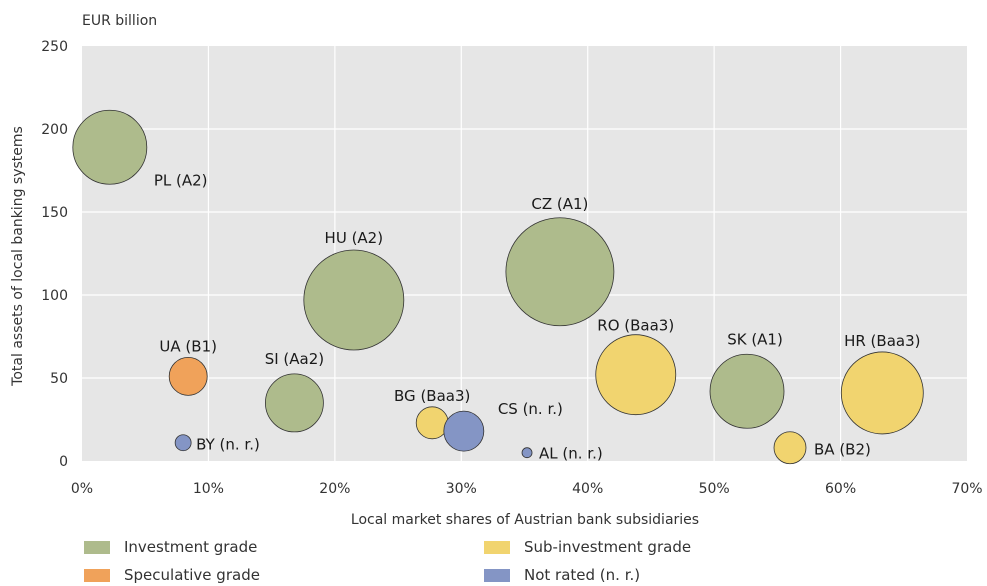 The height and width of the screenshot is (586, 987). Describe the element at coordinates (354, 300) in the screenshot. I see `bubble-hu` at that location.